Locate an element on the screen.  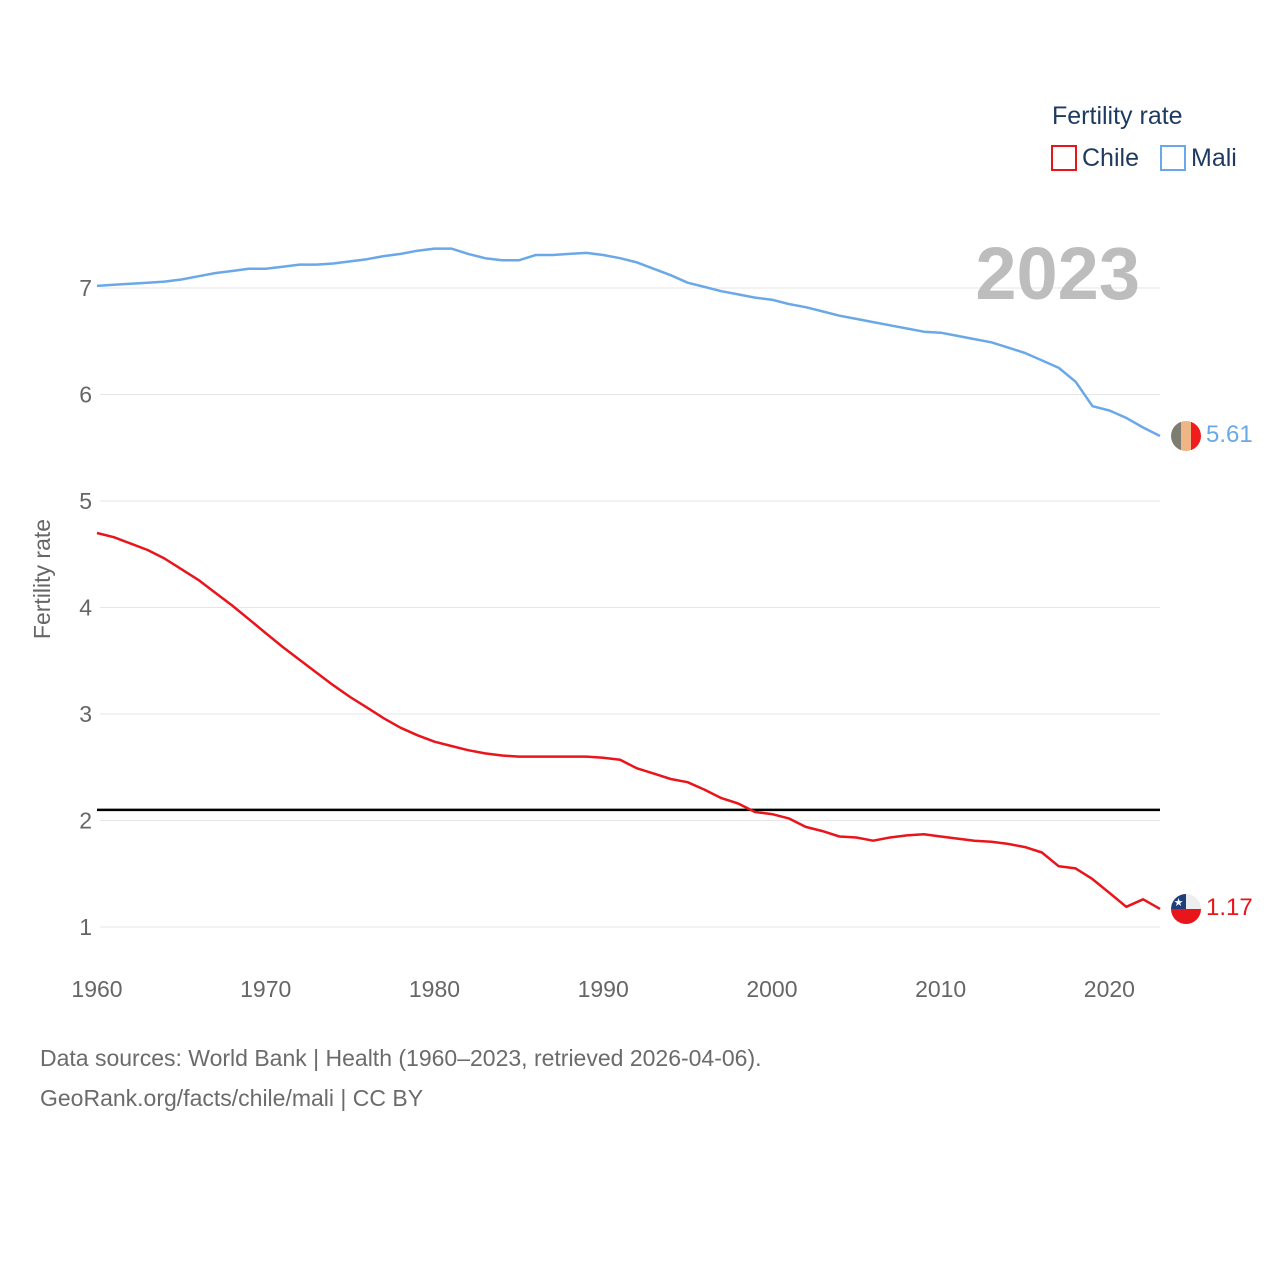
legend-label-chile: Chile is located at coordinates (1110, 158).